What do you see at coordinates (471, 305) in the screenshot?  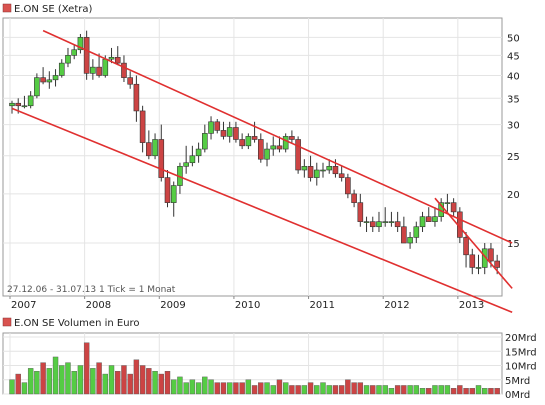 I see `x-tick-label: 2013` at bounding box center [471, 305].